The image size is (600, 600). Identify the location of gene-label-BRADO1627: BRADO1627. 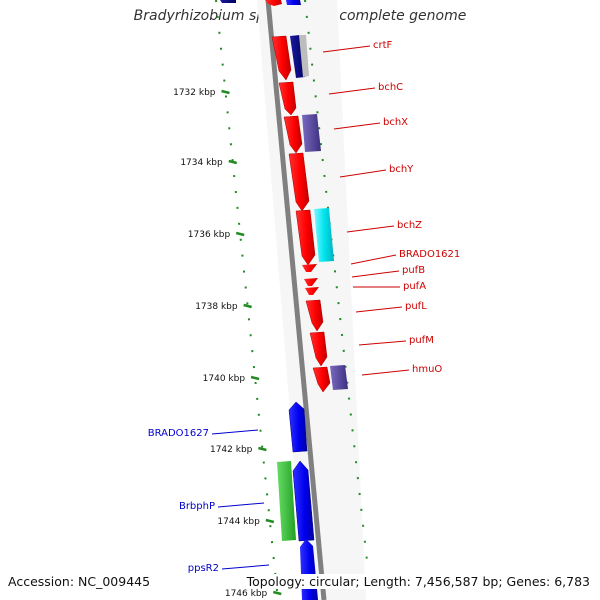
(178, 433).